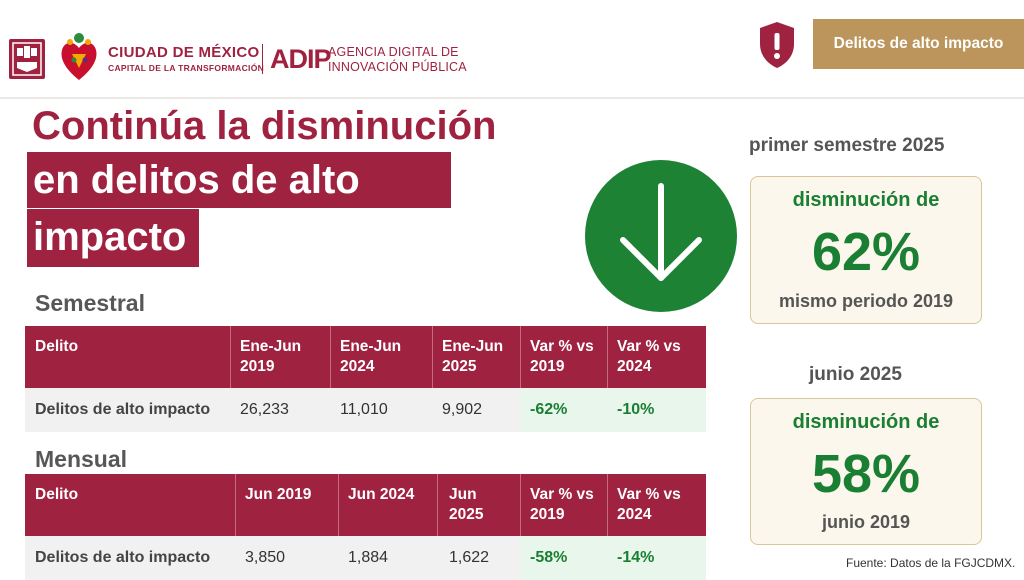  I want to click on row-value-jun-2019: 3,850, so click(265, 557).